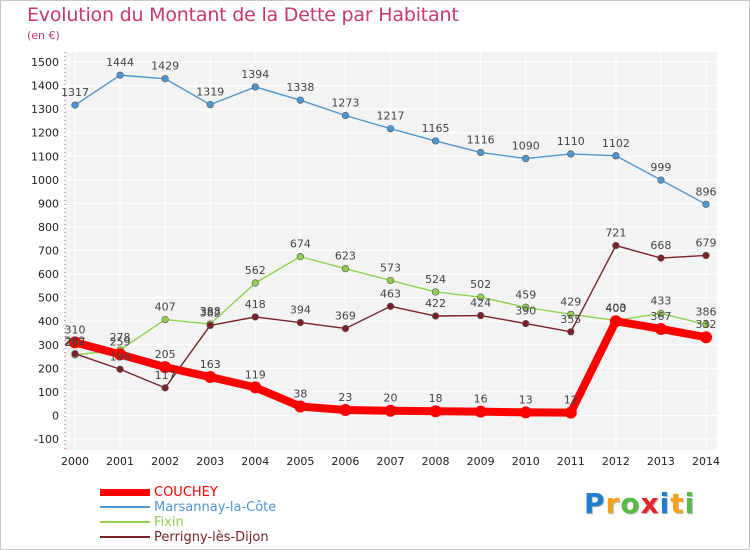 Image resolution: width=750 pixels, height=550 pixels. What do you see at coordinates (525, 311) in the screenshot?
I see `data-label: 390` at bounding box center [525, 311].